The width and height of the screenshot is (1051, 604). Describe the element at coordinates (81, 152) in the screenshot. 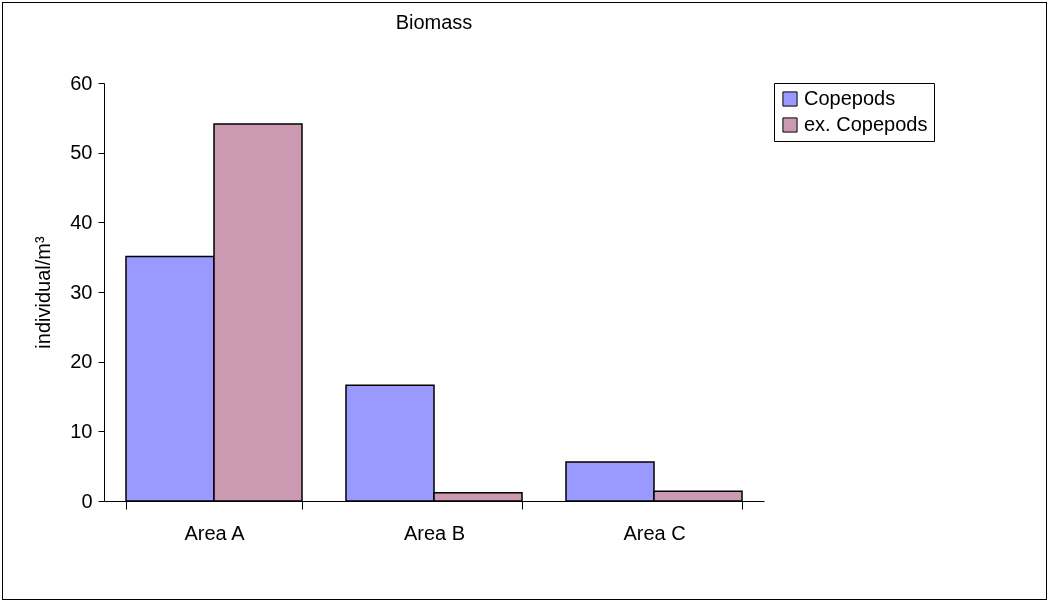

I see `y-tick-label: 50` at that location.